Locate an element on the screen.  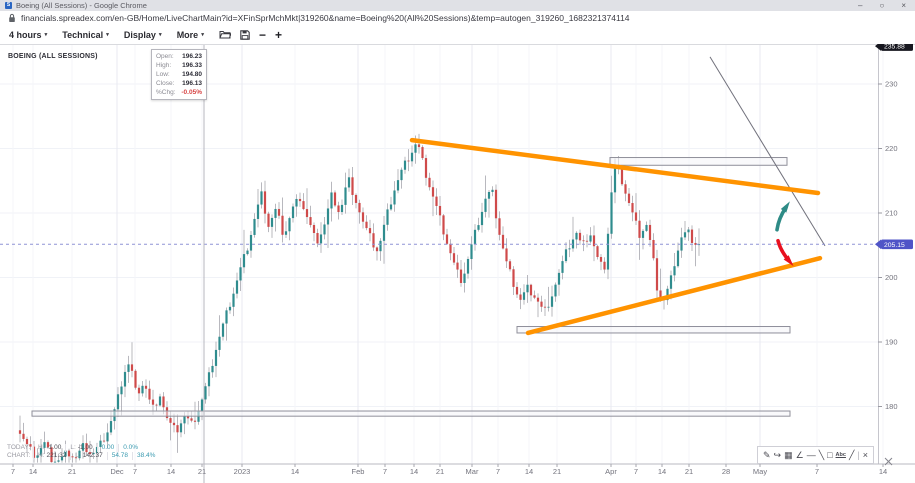
rectangle-tool-icon: □ is located at coordinates (830, 455).